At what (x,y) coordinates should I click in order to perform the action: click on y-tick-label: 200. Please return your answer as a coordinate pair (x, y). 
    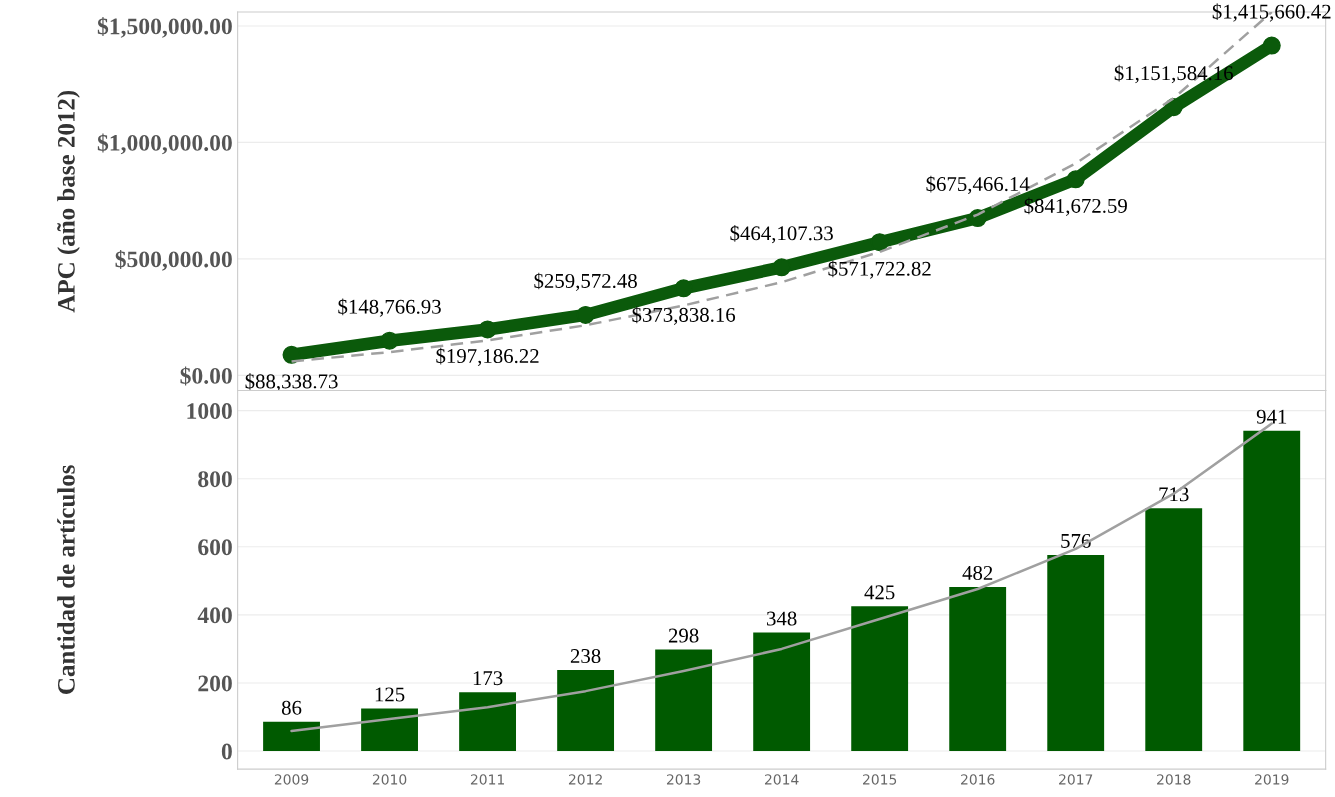
    Looking at the image, I should click on (215, 683).